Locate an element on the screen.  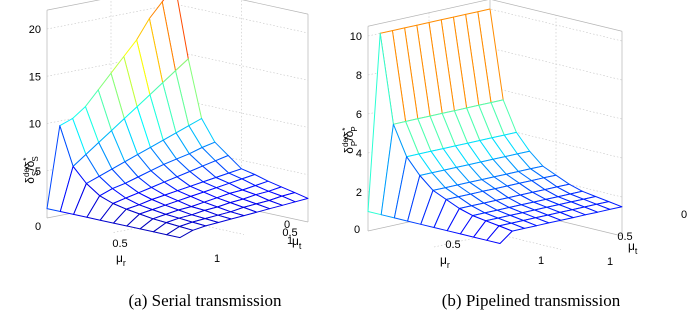
y-axis-label-b: μt is located at coordinates (633, 247).